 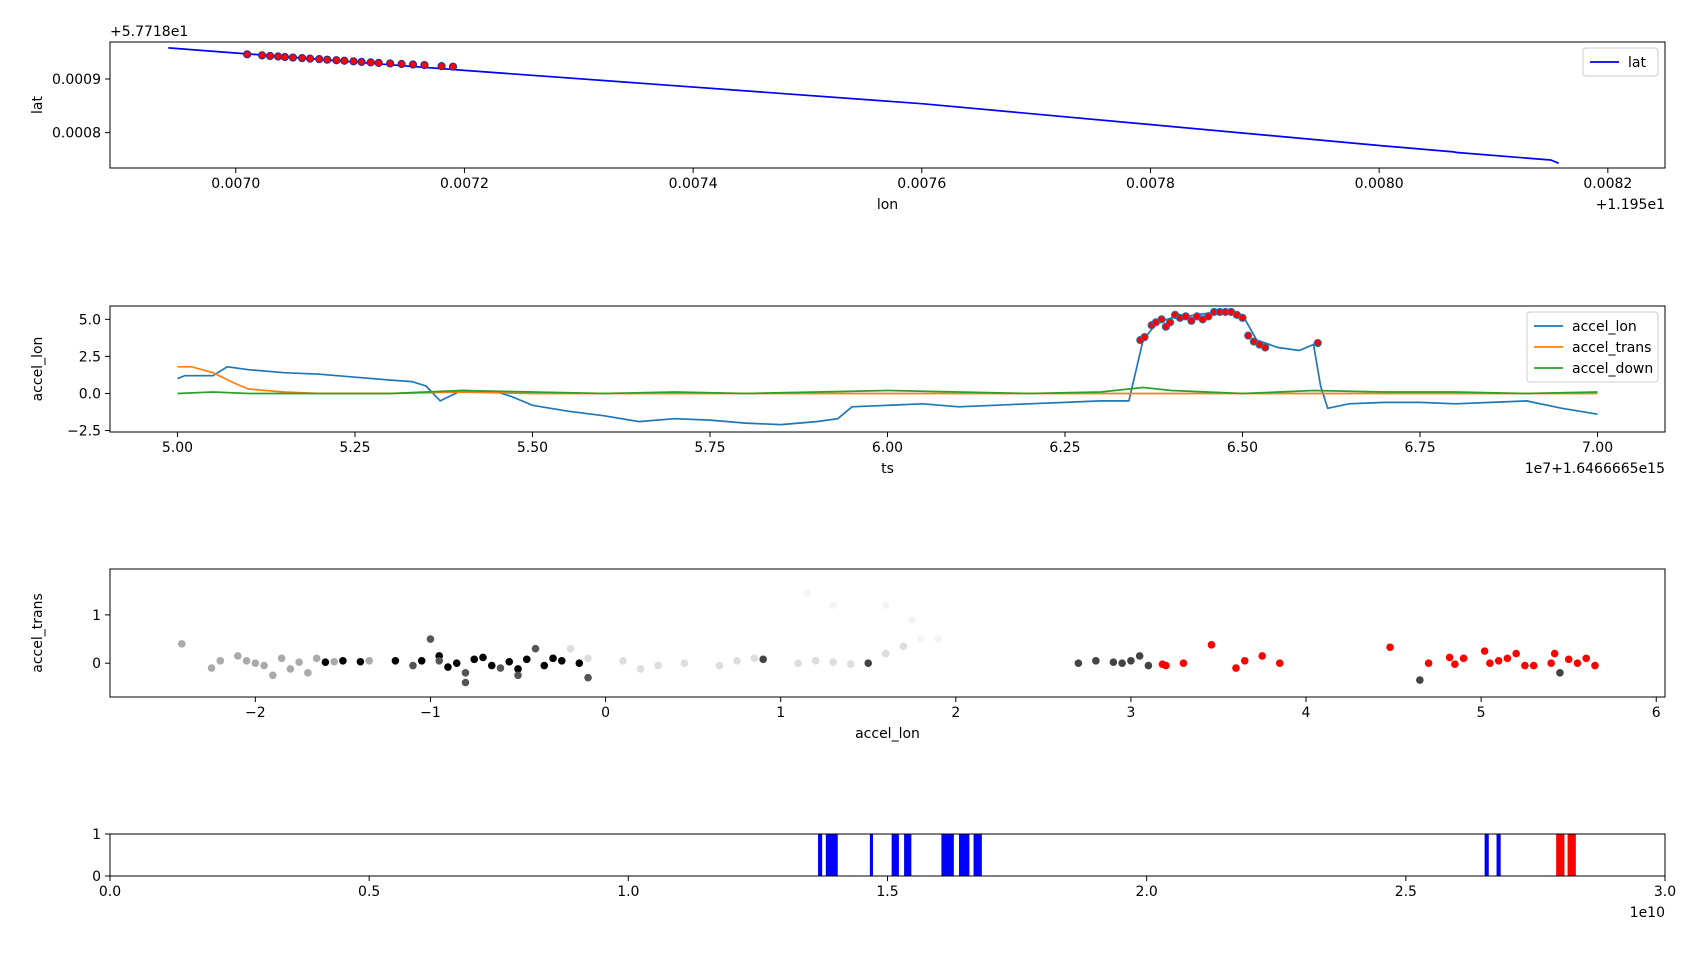 What do you see at coordinates (1607, 184) in the screenshot?
I see `x-tick-label: 0.0082` at bounding box center [1607, 184].